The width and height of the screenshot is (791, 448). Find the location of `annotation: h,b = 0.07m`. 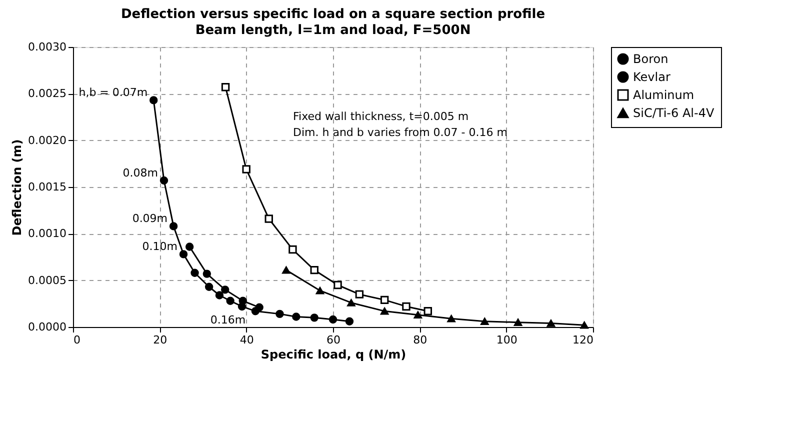

annotation: h,b = 0.07m is located at coordinates (113, 93).